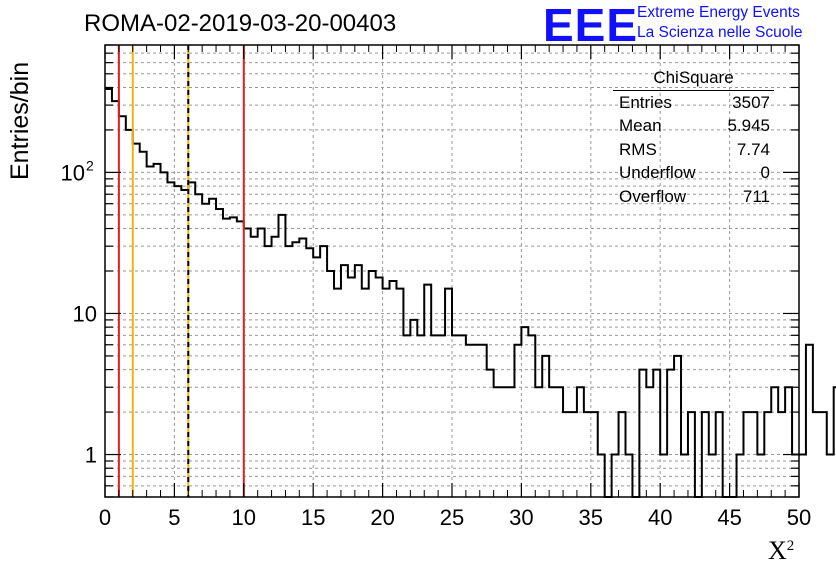 This screenshot has width=836, height=572. What do you see at coordinates (765, 172) in the screenshot?
I see `stats-value: 0` at bounding box center [765, 172].